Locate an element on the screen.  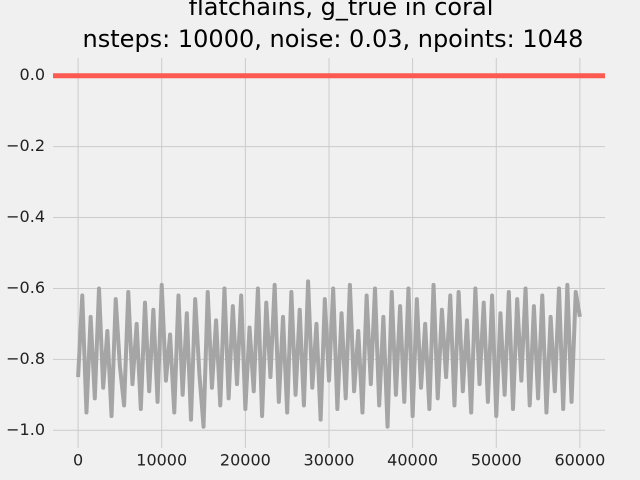
y-tick-label: −0.2 is located at coordinates (25, 145).